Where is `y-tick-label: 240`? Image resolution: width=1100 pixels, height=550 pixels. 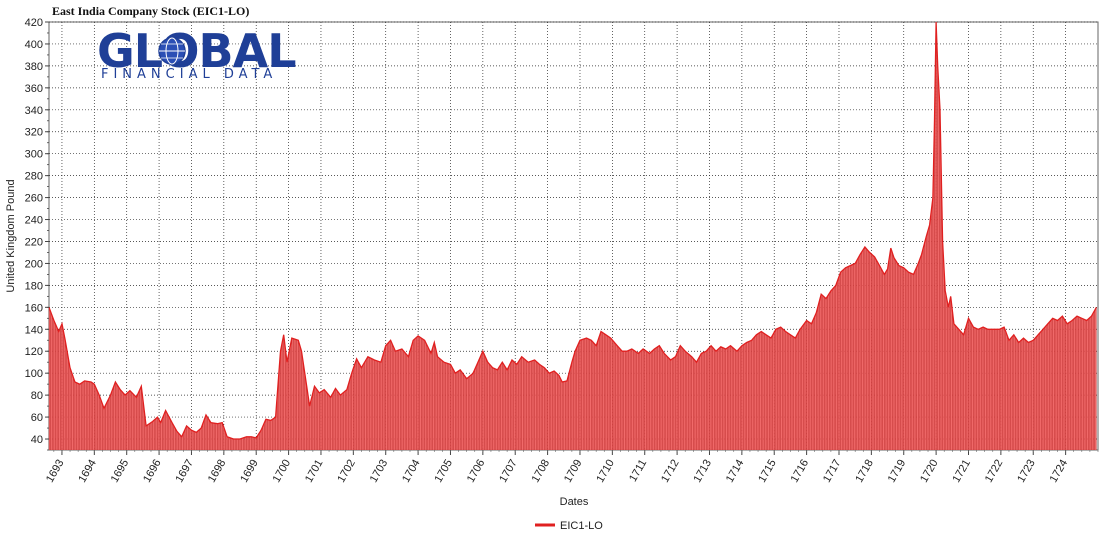 y-tick-label: 240 is located at coordinates (34, 221).